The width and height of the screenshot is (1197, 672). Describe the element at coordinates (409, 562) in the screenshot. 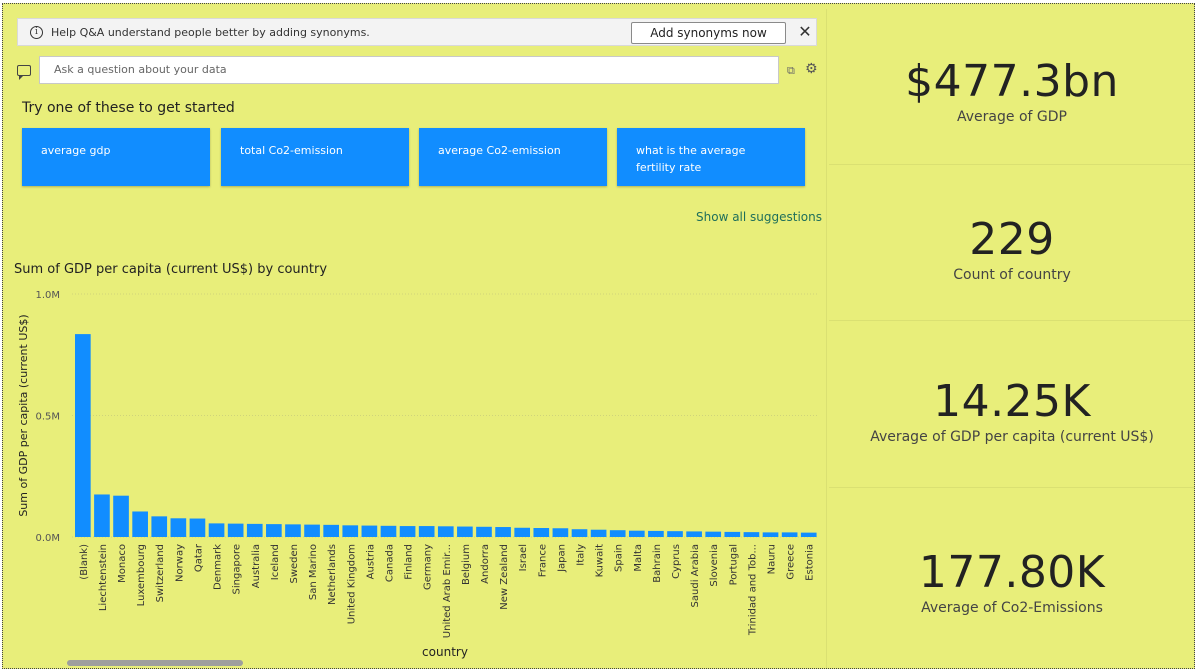

I see `x-tick-label: Finland` at that location.